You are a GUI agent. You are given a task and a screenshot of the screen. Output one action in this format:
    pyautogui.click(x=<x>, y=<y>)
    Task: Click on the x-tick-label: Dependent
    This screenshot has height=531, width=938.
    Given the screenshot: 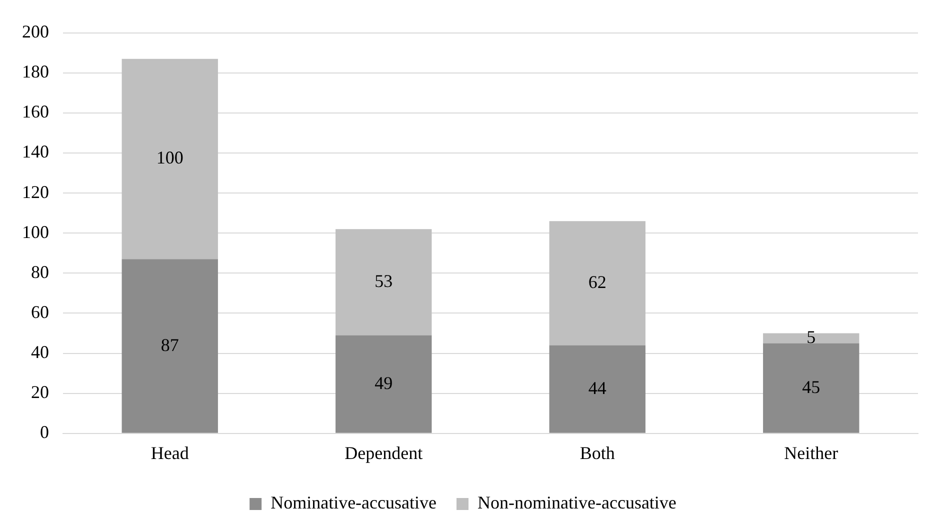 What is the action you would take?
    pyautogui.click(x=383, y=452)
    